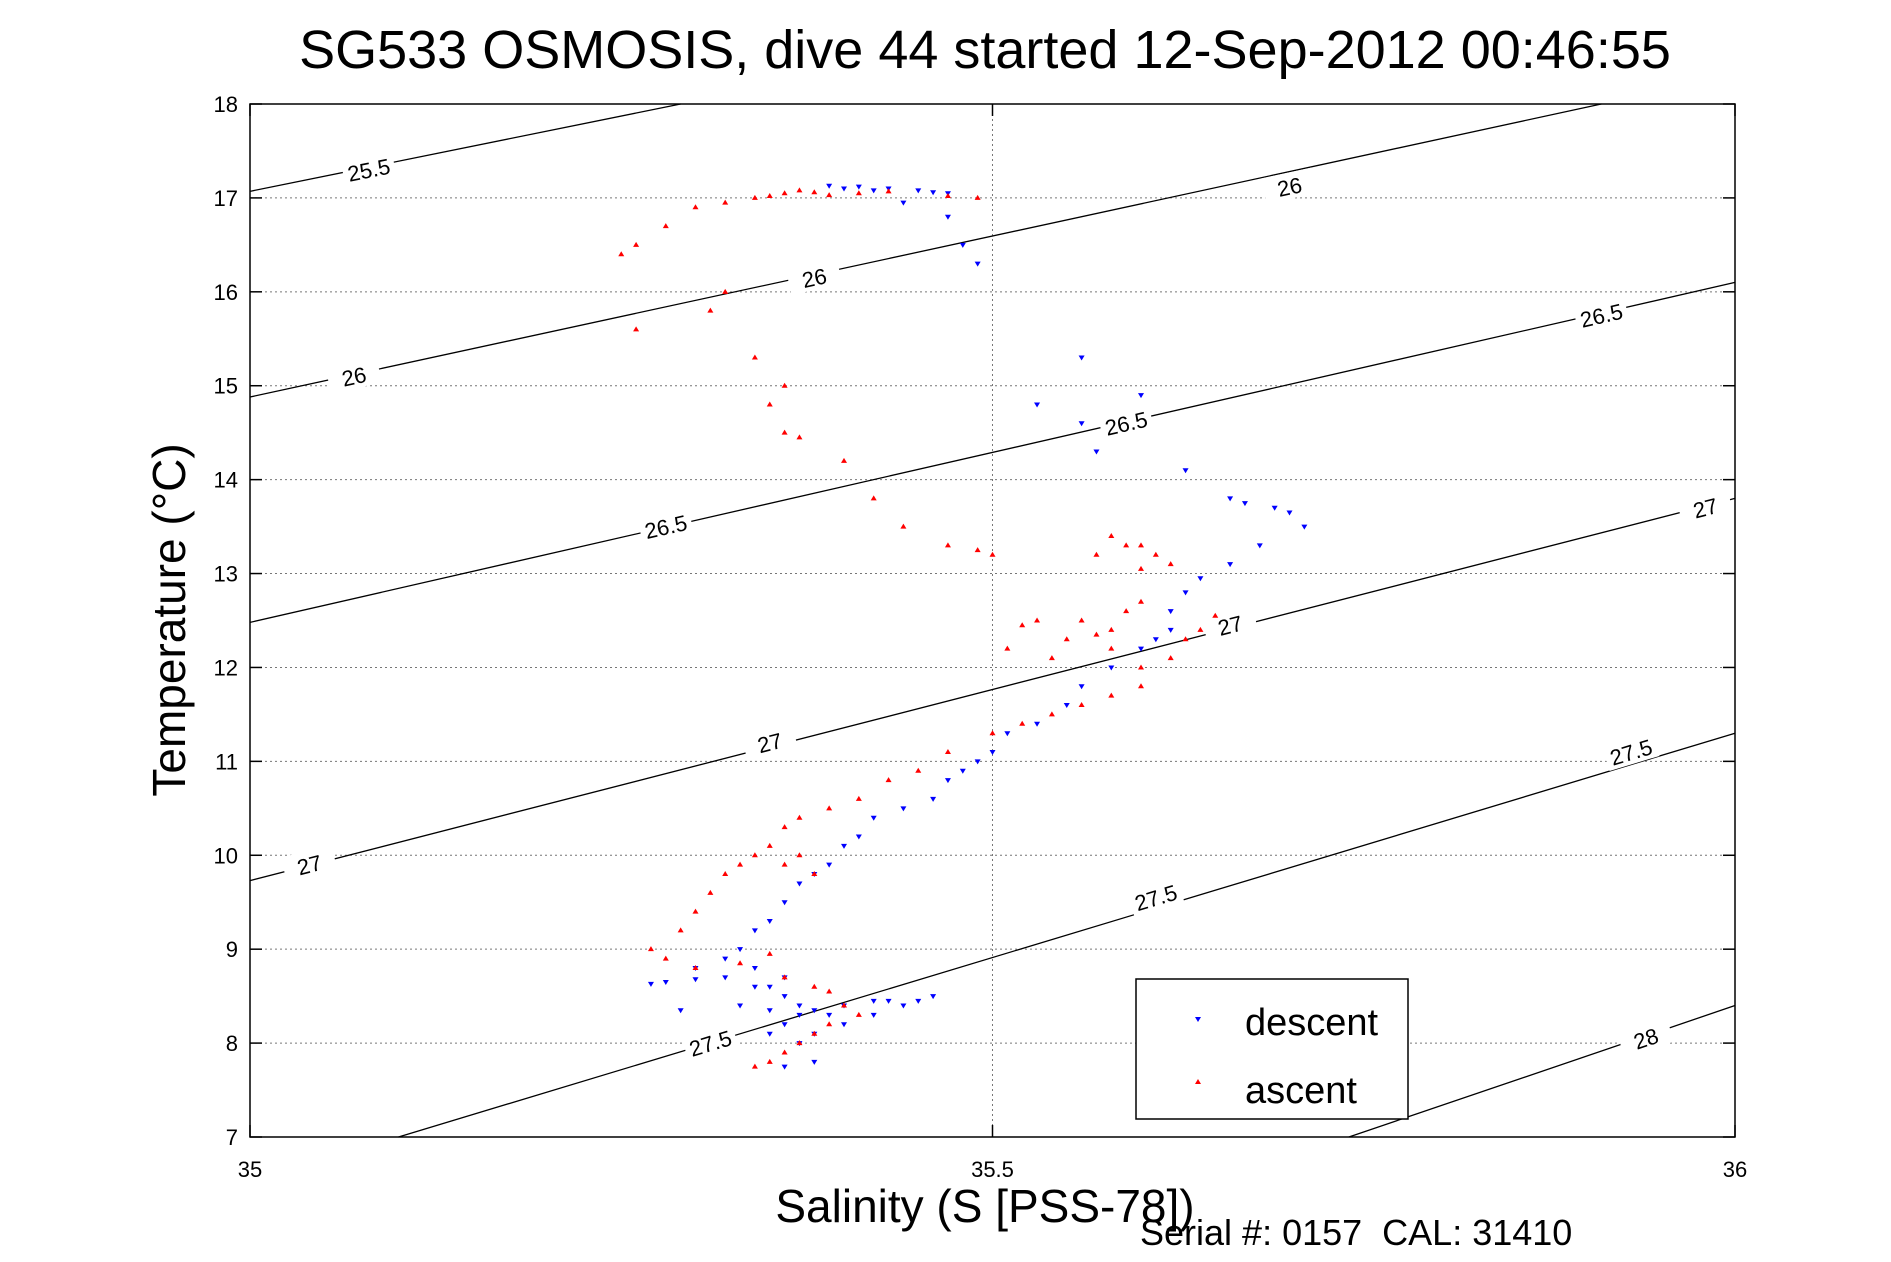 The width and height of the screenshot is (1891, 1262). Describe the element at coordinates (226, 574) in the screenshot. I see `y-tick-label-6: 13` at that location.